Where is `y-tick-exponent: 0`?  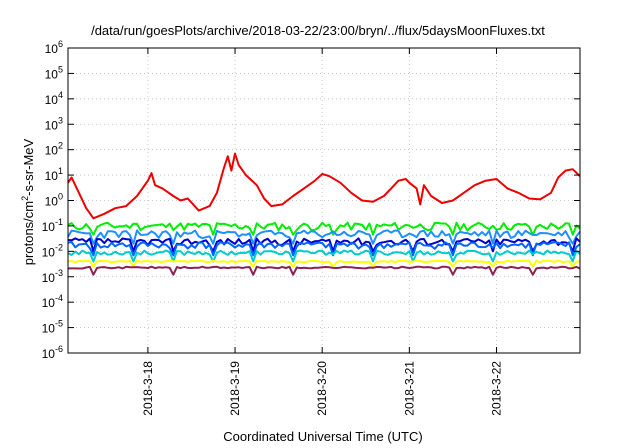
y-tick-exponent: 0 is located at coordinates (60, 197).